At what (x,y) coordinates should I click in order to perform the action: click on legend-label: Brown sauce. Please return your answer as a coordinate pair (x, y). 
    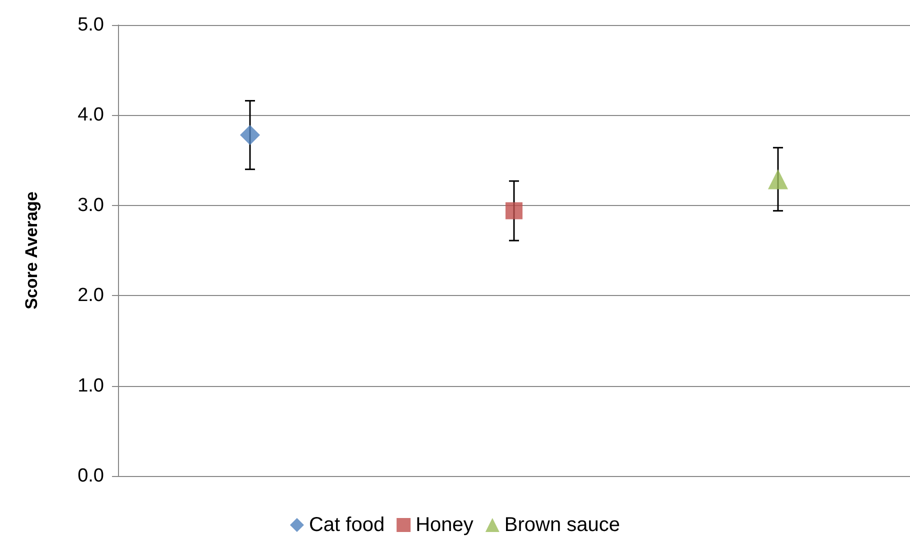
    Looking at the image, I should click on (562, 525).